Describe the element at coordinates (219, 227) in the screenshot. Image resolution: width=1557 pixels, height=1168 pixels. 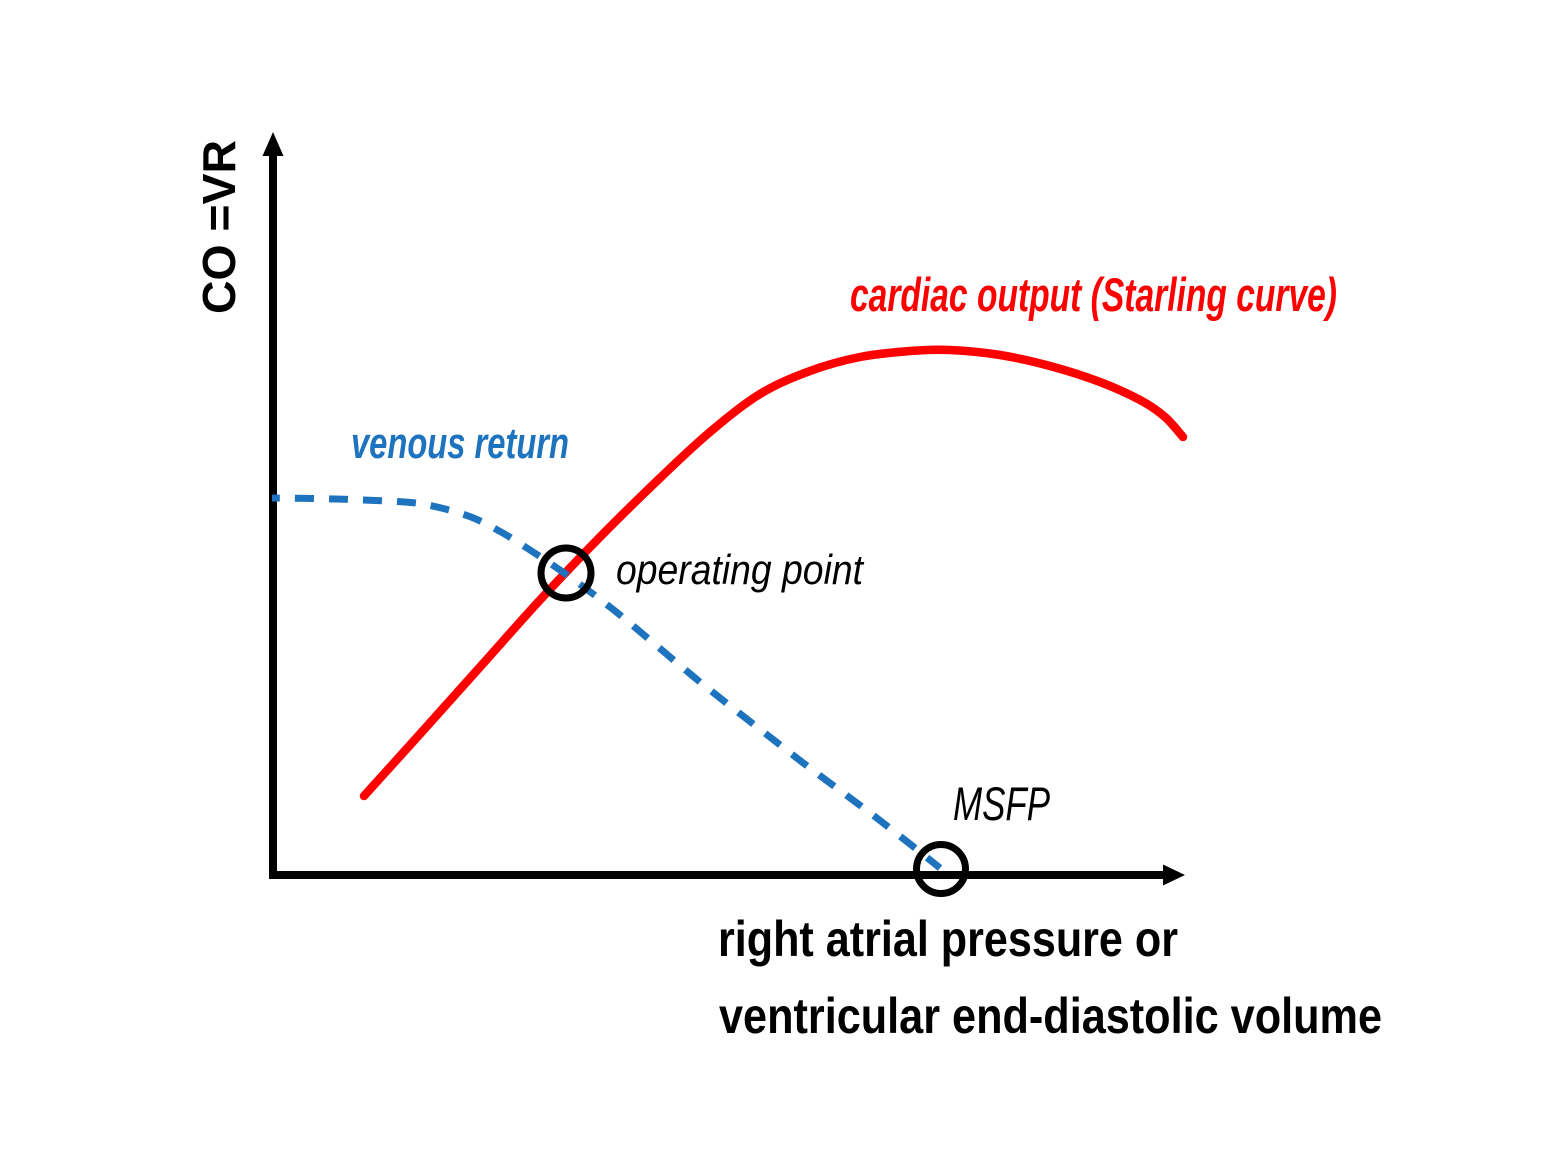
I see `svg-text: CO =VR` at that location.